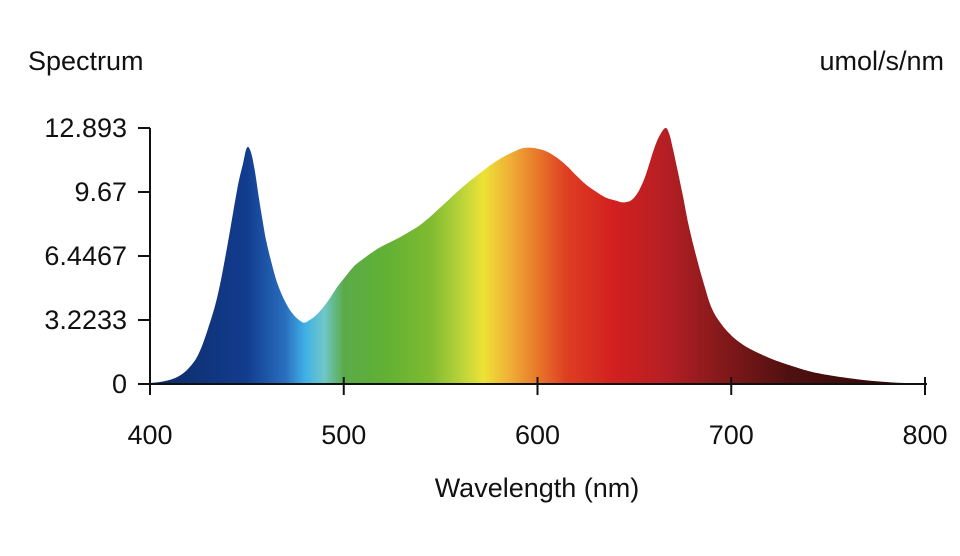  I want to click on x-tick-label-4: 800, so click(924, 435).